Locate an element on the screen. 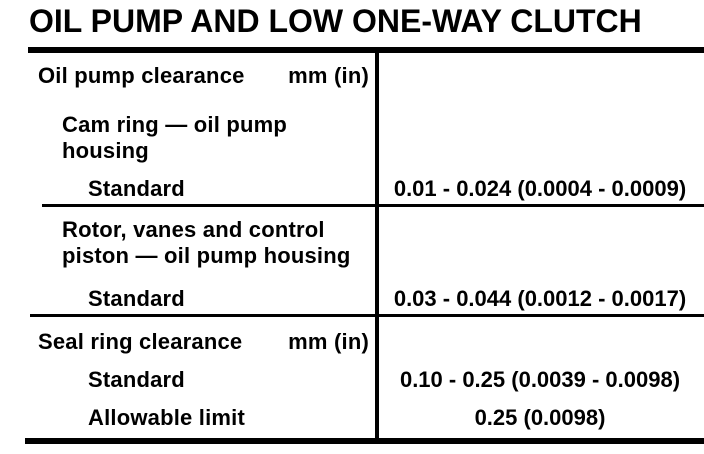  spec-value: 0.01 - 0.024 (0.0004 - 0.0009) is located at coordinates (540, 188).